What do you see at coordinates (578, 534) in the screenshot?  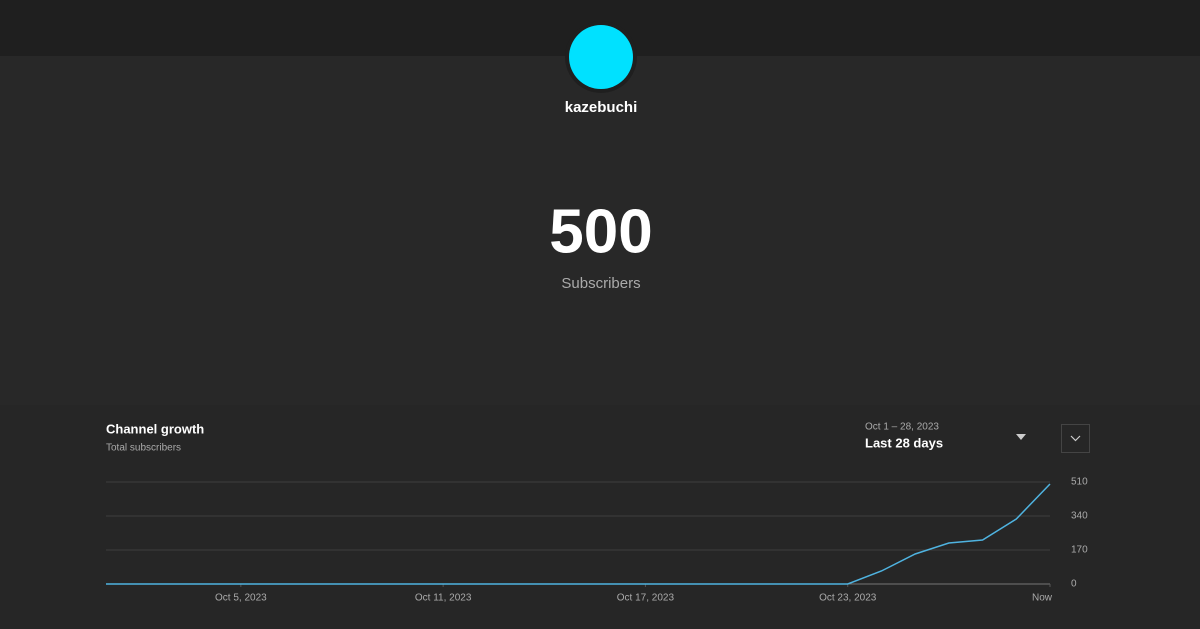 I see `line` at bounding box center [578, 534].